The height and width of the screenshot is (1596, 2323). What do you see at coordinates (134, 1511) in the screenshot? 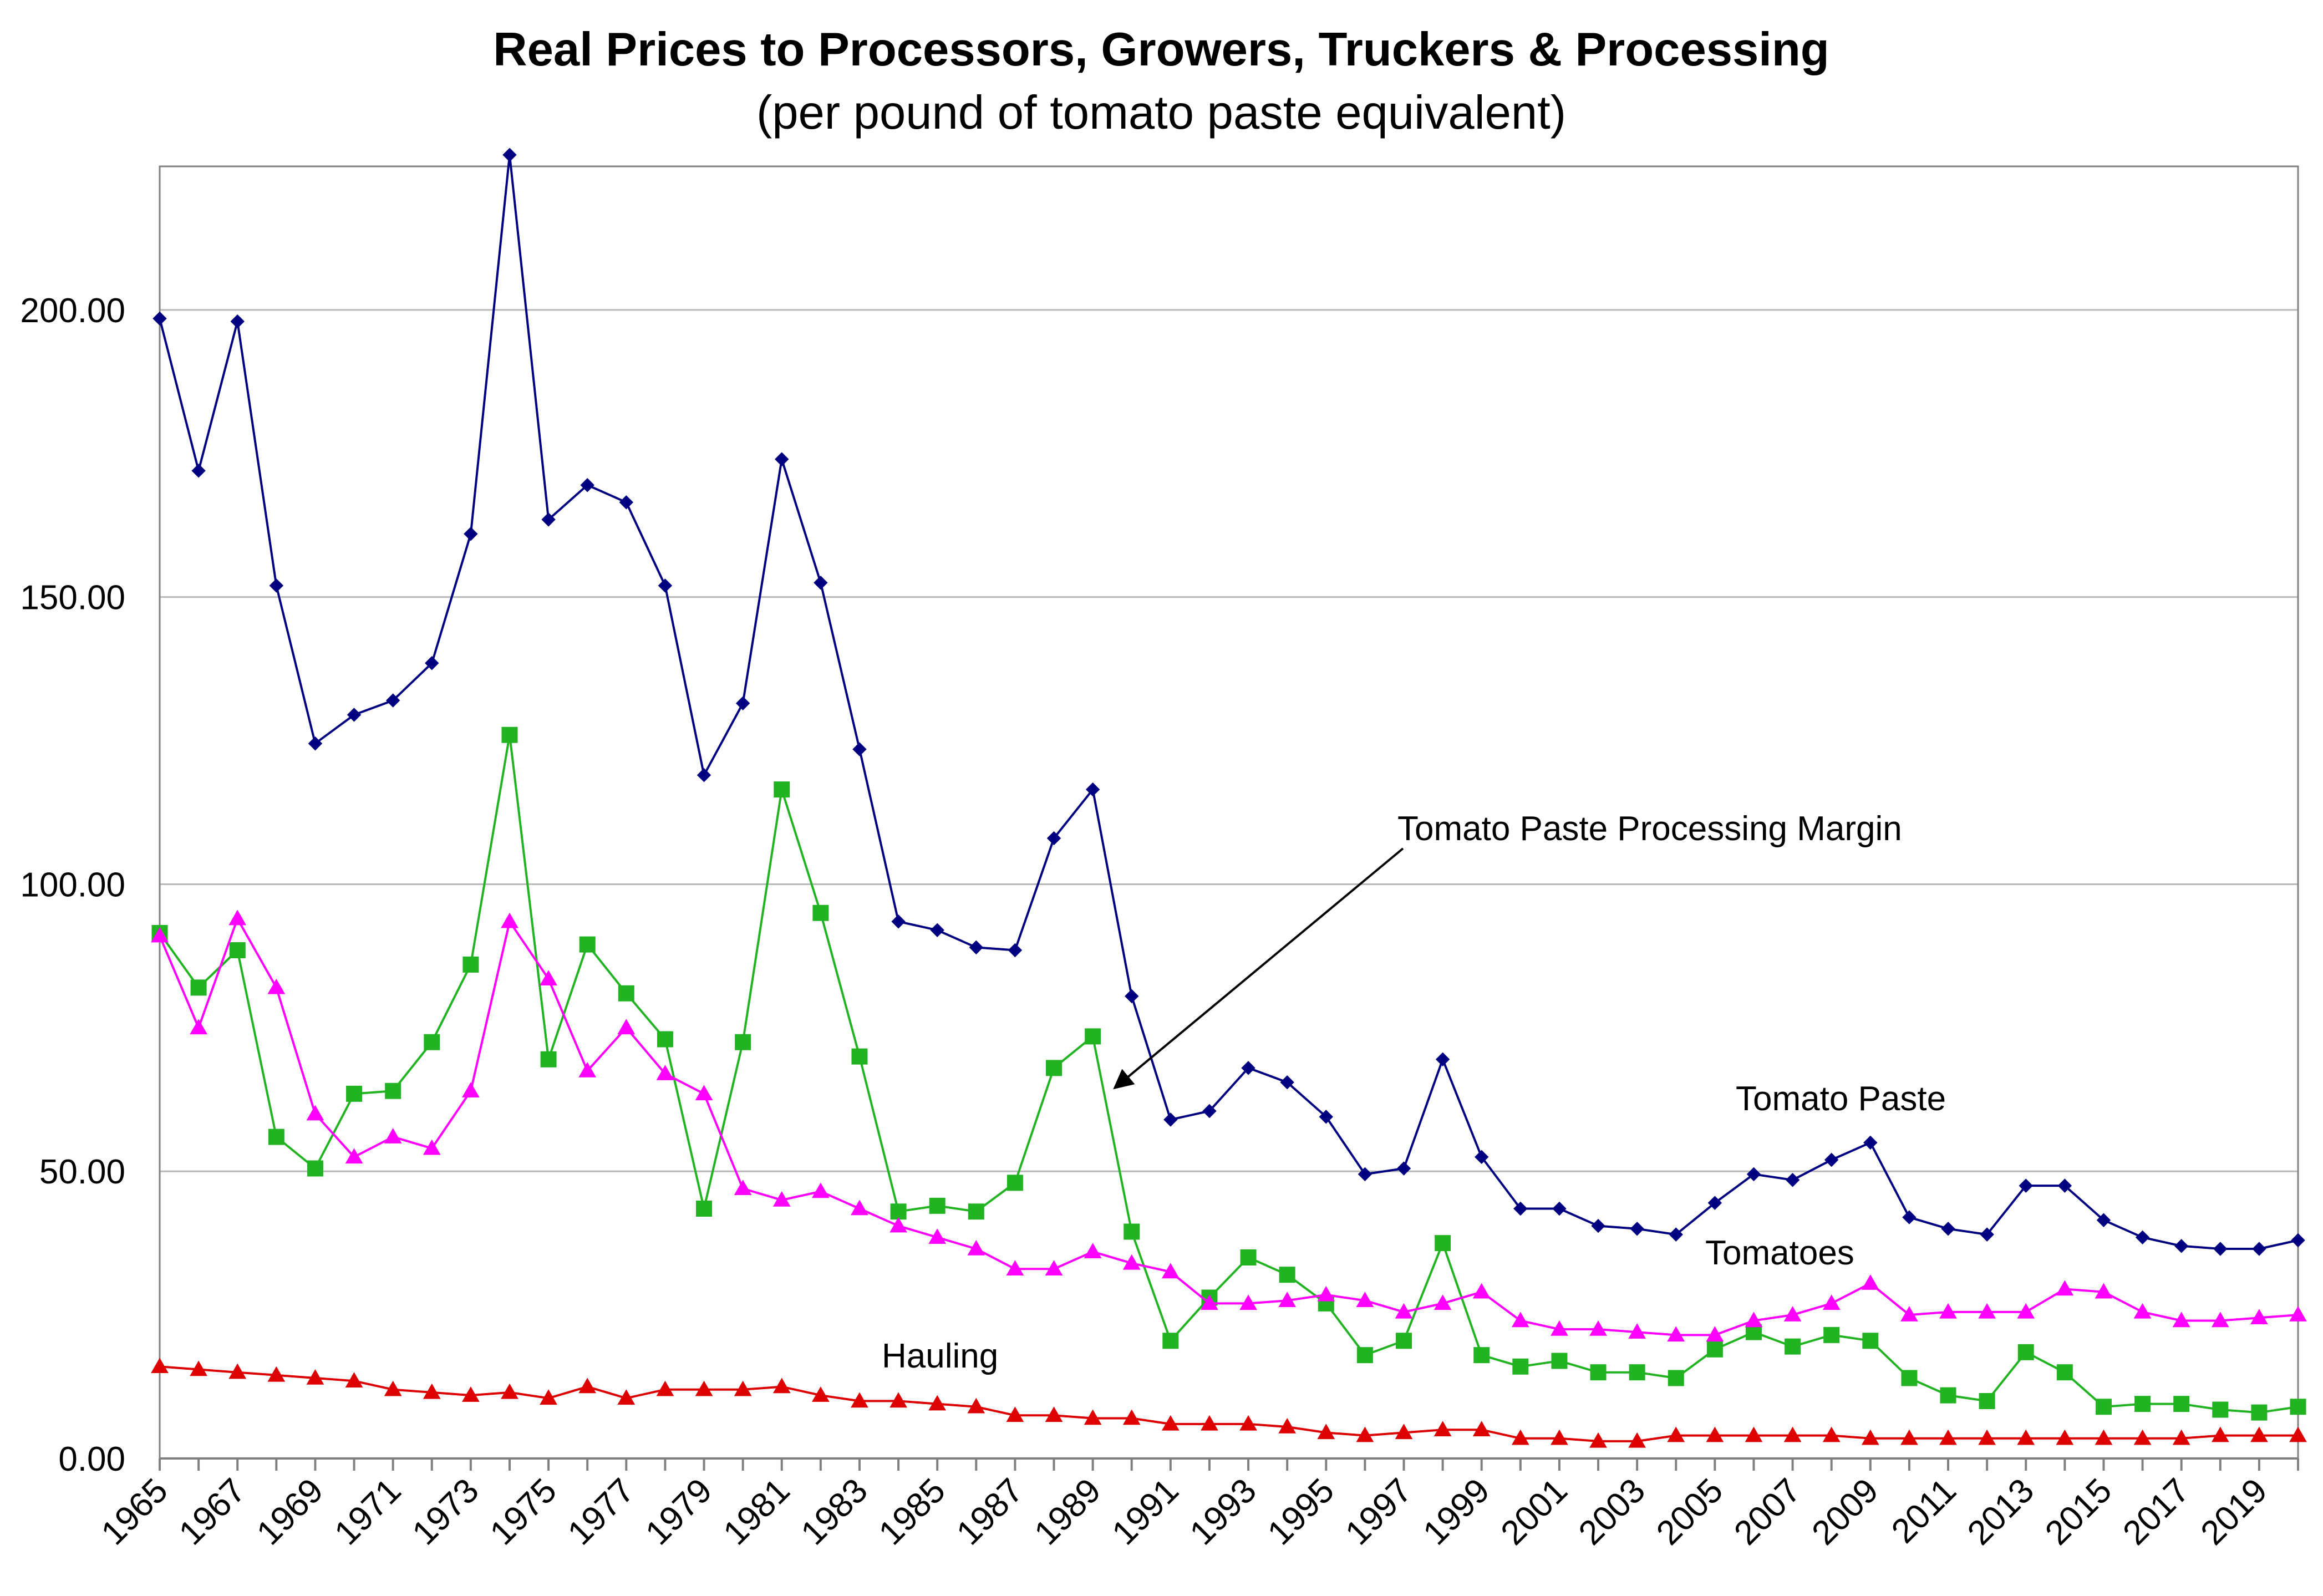
I see `x-tick-label: 1965` at bounding box center [134, 1511].